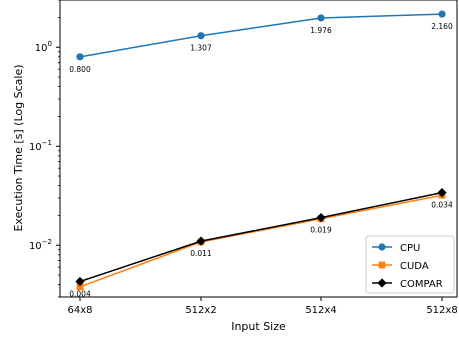 The height and width of the screenshot is (339, 459). I want to click on x-tick-label: 512x4, so click(320, 310).